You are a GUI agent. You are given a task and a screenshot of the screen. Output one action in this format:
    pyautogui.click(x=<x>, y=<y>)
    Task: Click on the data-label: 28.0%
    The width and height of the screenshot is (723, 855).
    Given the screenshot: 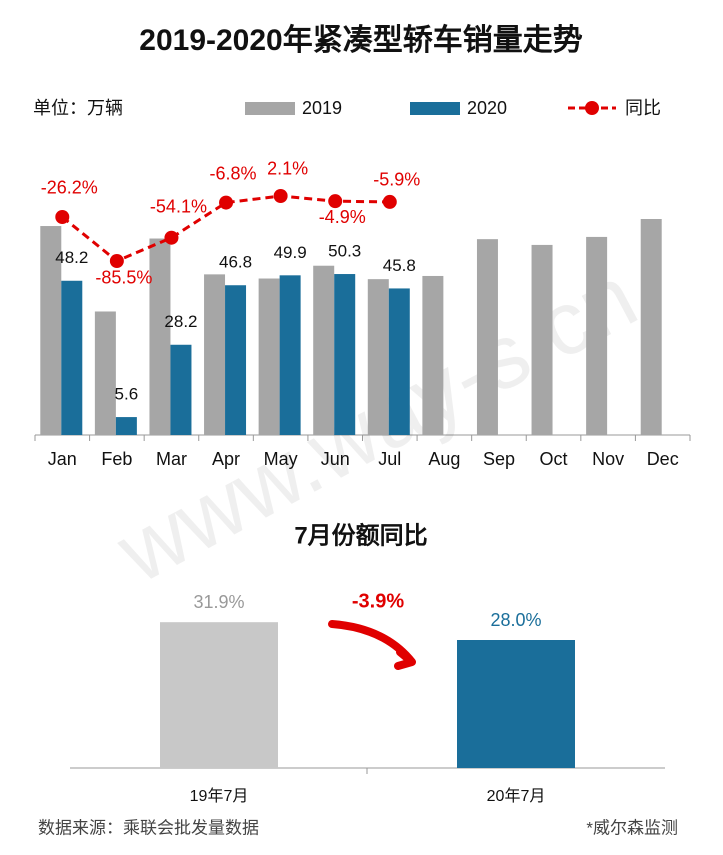 What is the action you would take?
    pyautogui.click(x=515, y=620)
    